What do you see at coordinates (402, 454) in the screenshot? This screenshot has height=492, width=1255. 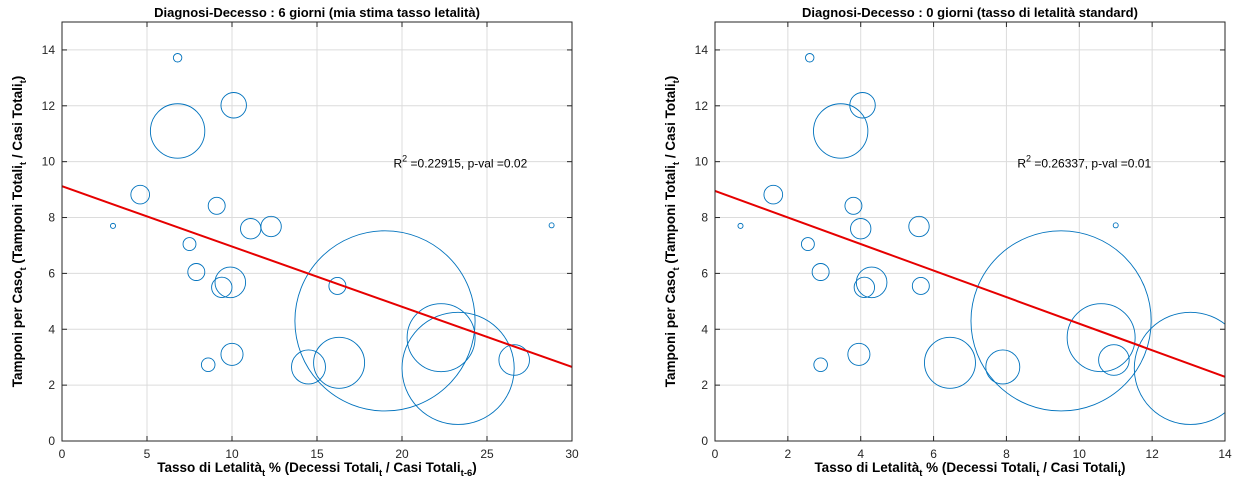 I see `x-tick-label: 20` at bounding box center [402, 454].